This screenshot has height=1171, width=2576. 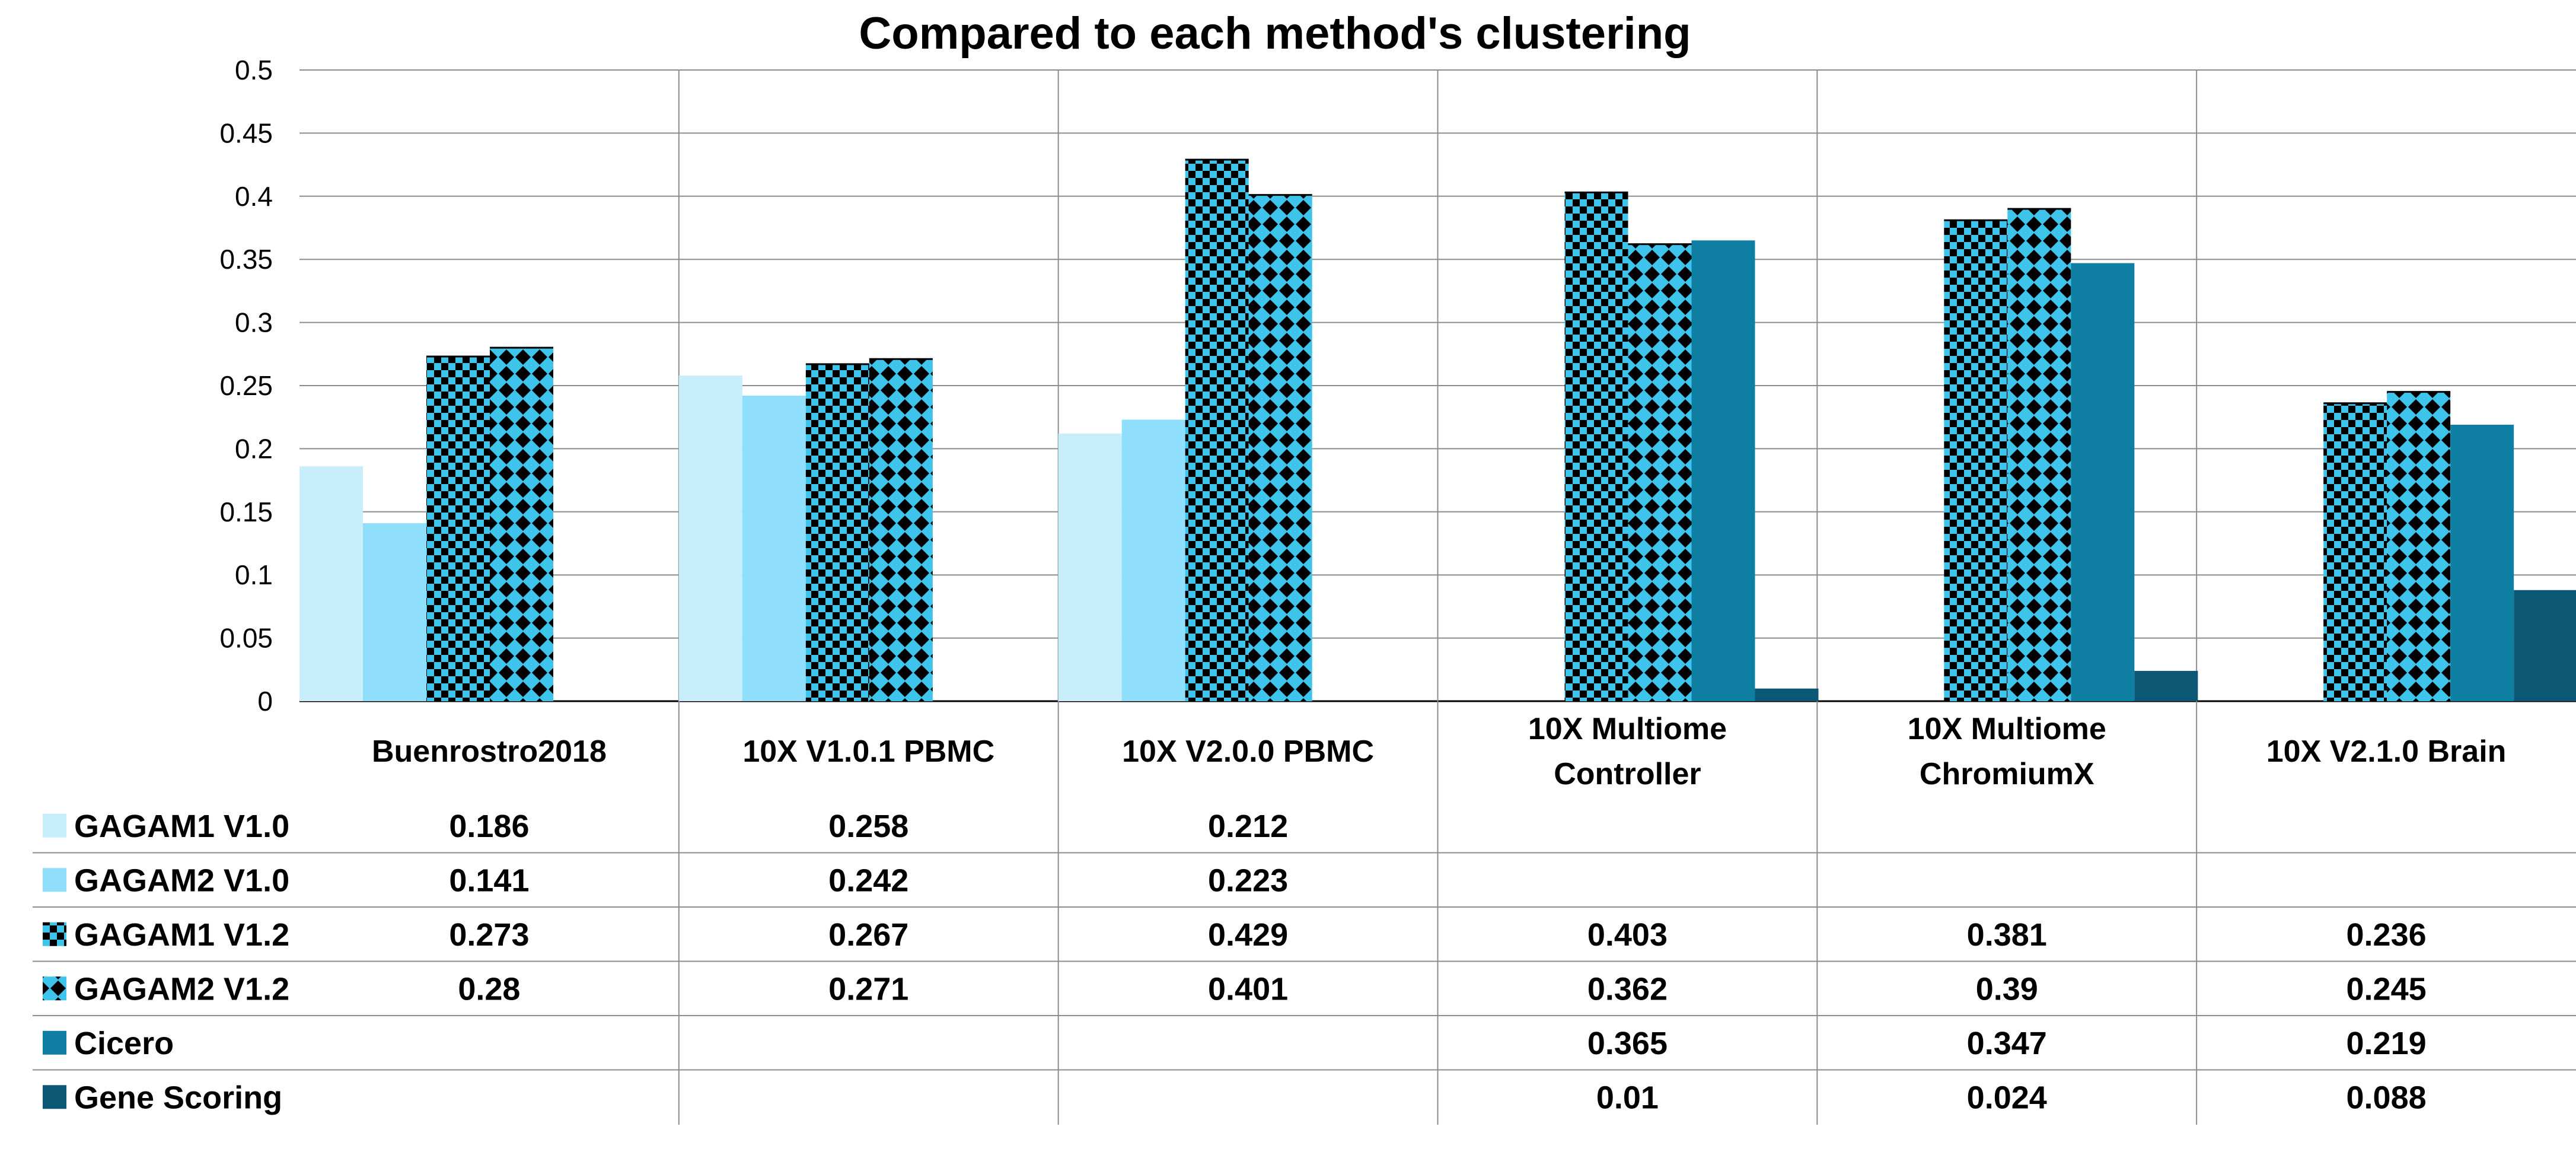 What do you see at coordinates (489, 935) in the screenshot?
I see `table-cell: 0.273` at bounding box center [489, 935].